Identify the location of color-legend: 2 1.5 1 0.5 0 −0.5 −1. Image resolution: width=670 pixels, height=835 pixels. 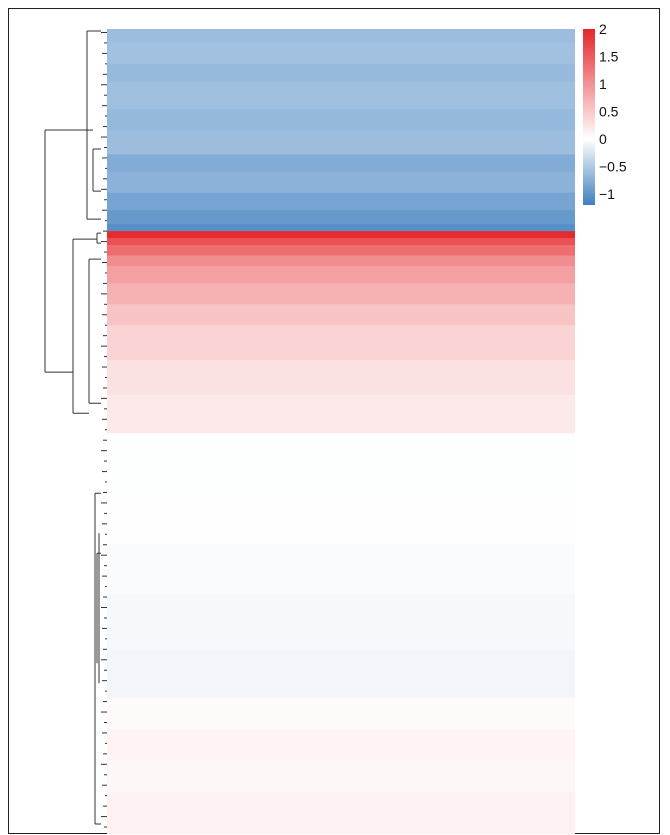
(605, 113).